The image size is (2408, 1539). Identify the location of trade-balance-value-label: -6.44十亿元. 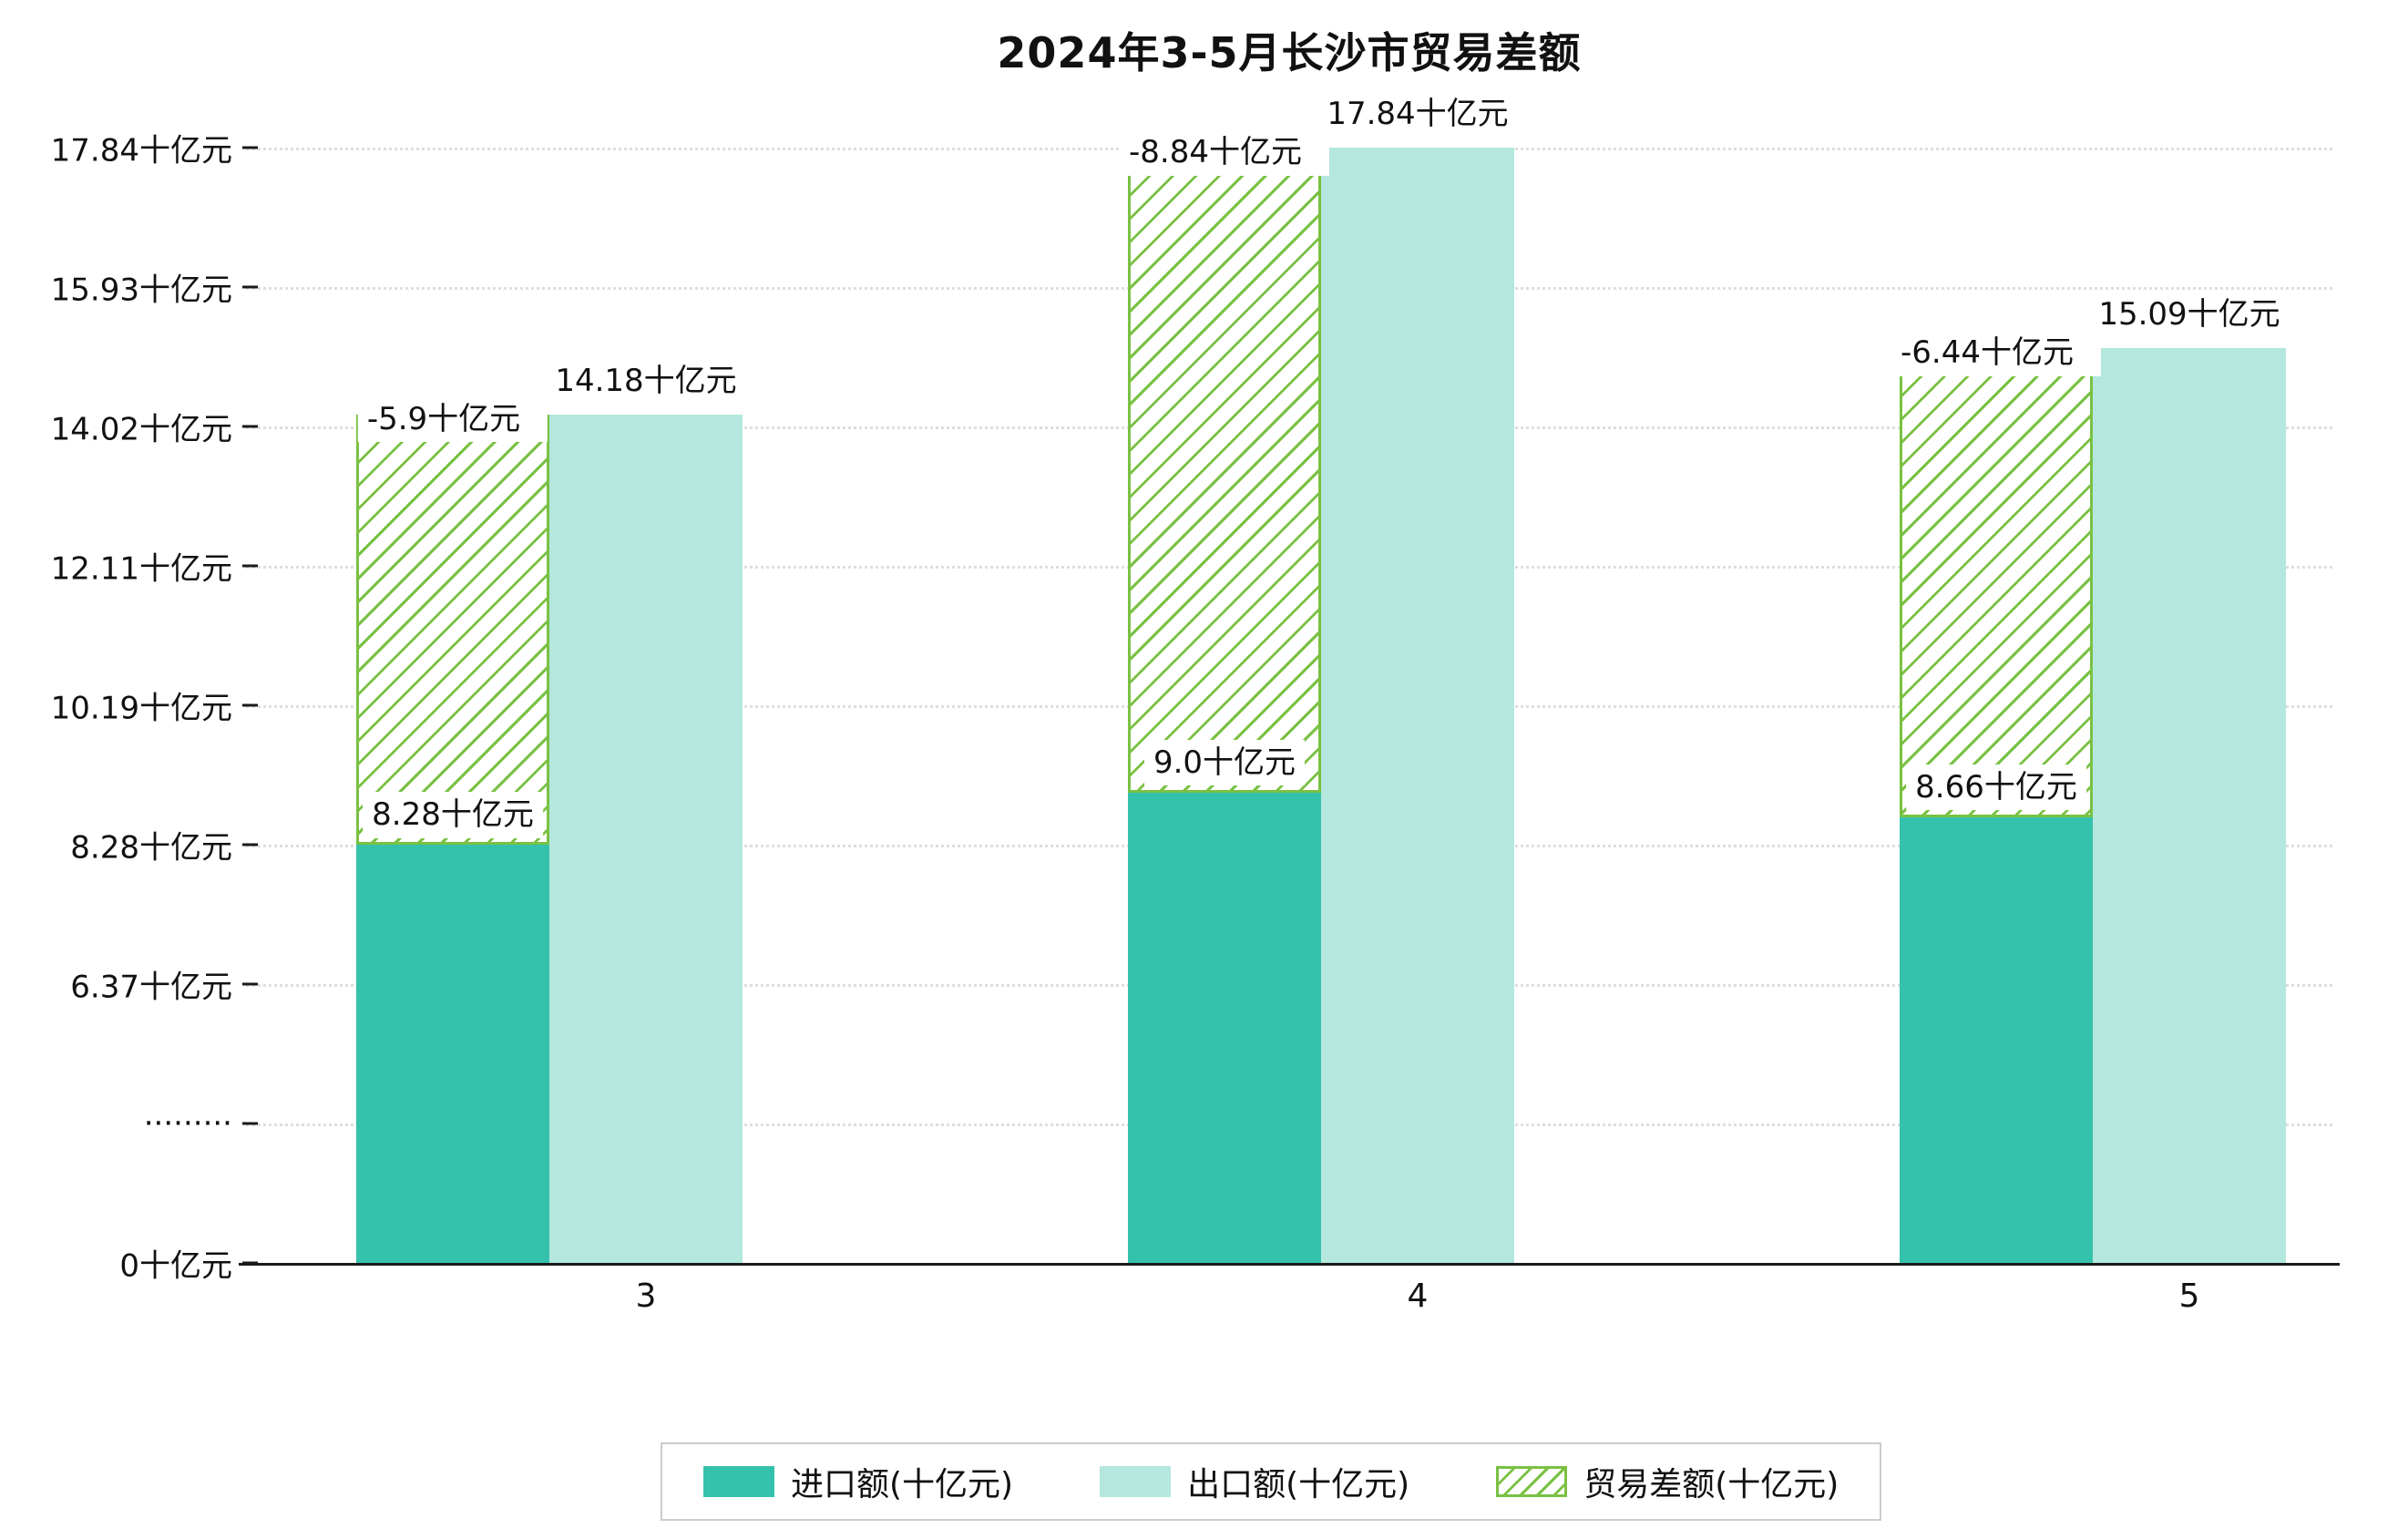
(1996, 353).